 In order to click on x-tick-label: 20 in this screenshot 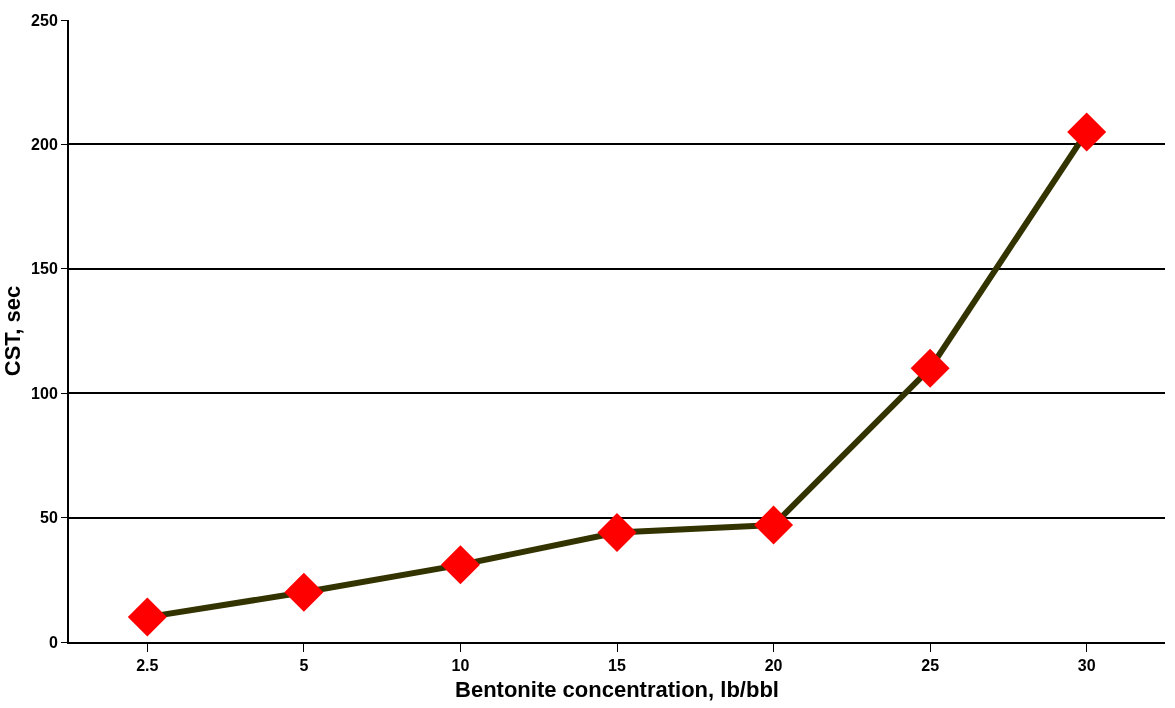, I will do `click(773, 666)`.